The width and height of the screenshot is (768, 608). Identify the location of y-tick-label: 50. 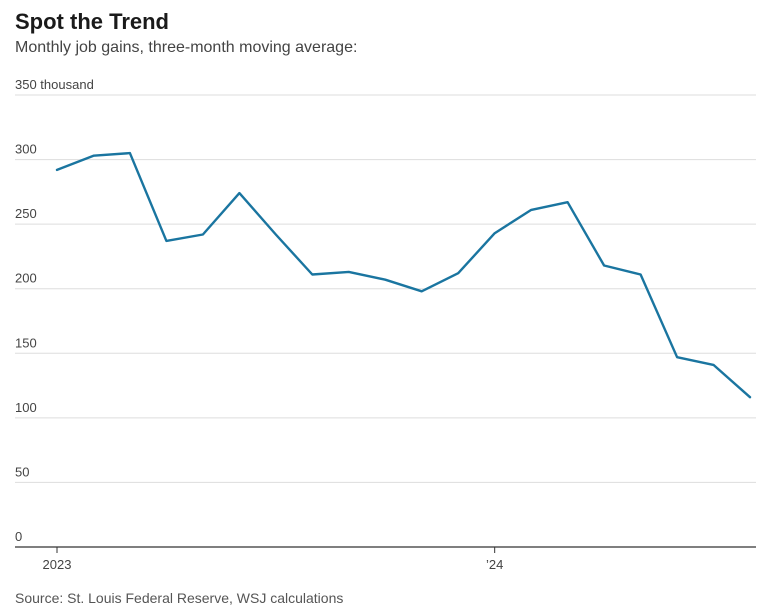
(22, 471).